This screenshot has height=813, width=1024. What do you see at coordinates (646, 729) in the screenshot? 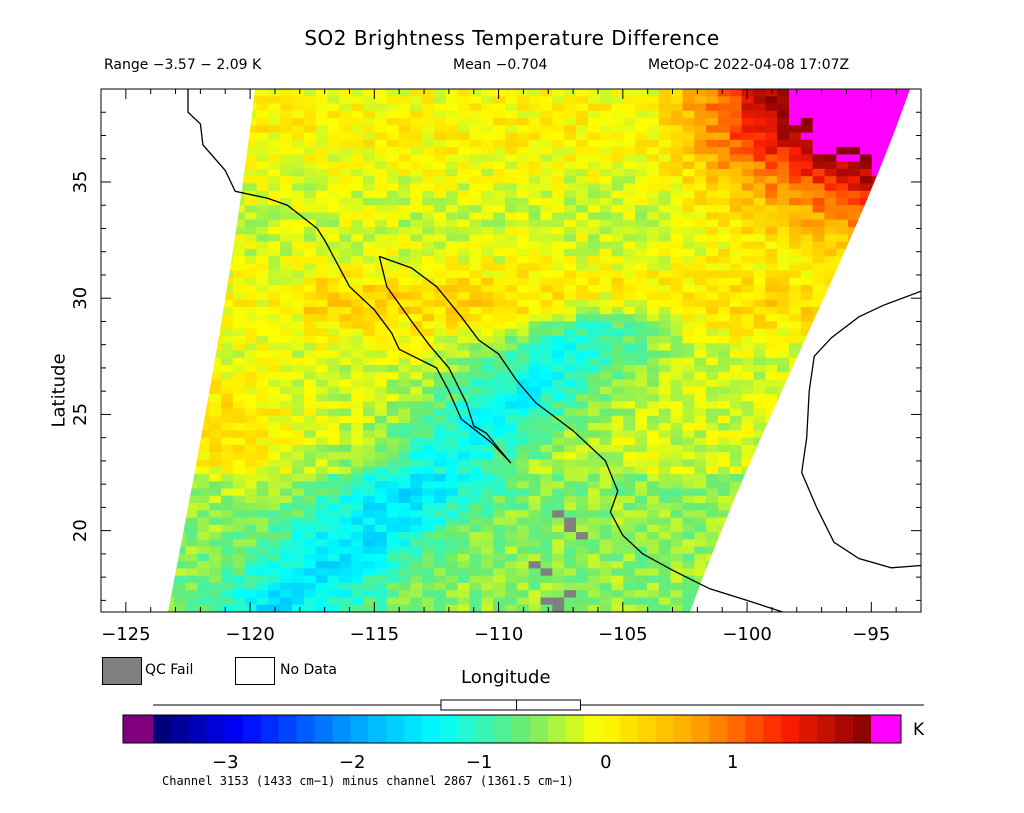
I see `colorbar-segment` at bounding box center [646, 729].